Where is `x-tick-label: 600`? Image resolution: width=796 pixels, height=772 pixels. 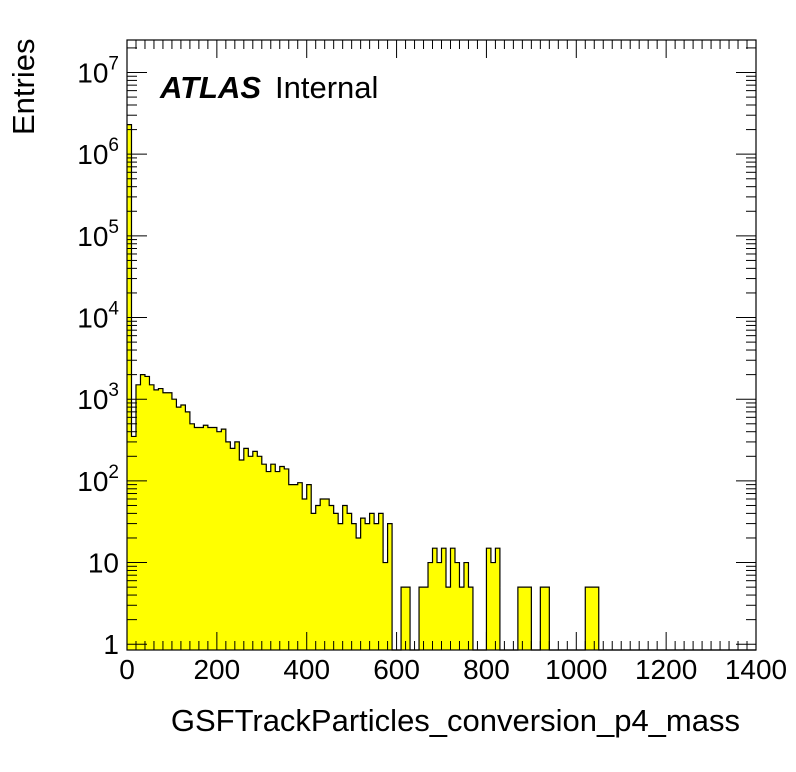 x-tick-label: 600 is located at coordinates (396, 669).